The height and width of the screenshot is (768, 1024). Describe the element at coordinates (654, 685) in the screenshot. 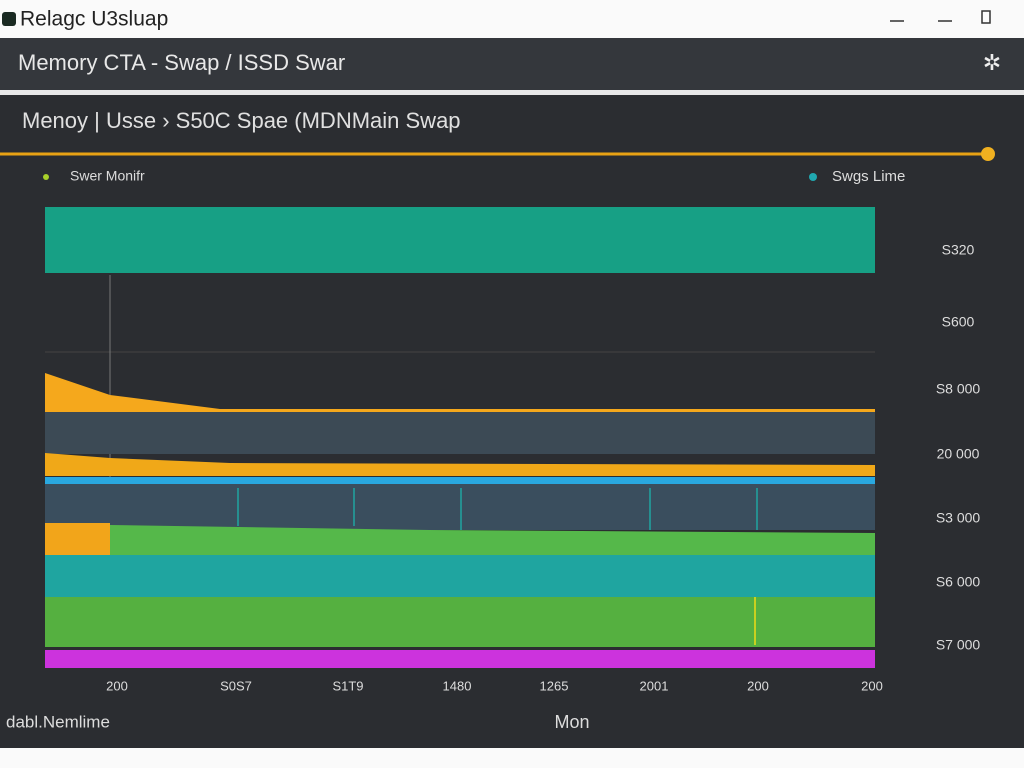

I see `bottom-label: 2001` at that location.